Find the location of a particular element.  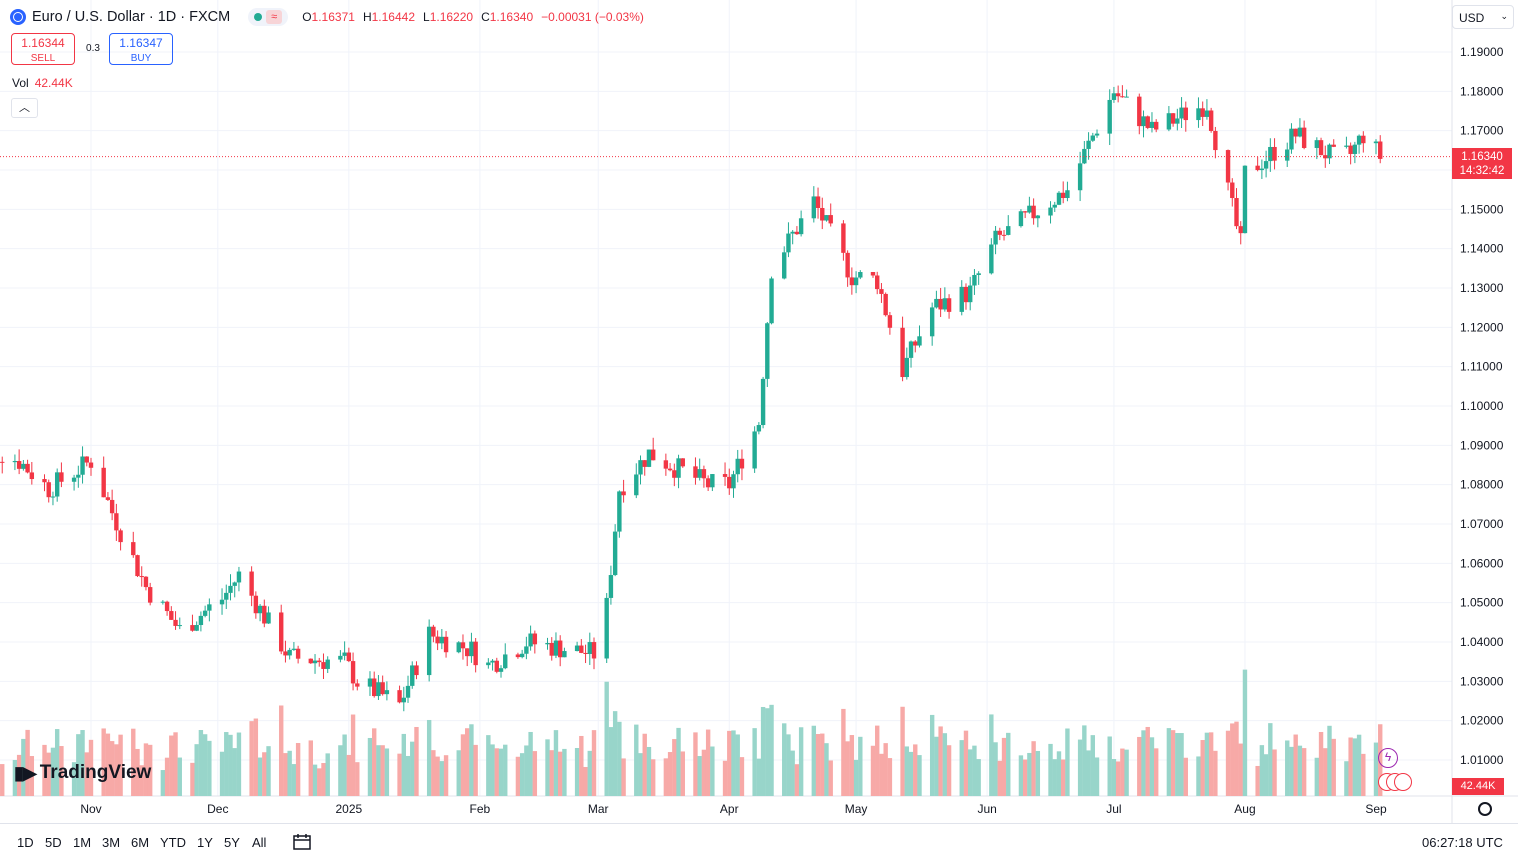

range-all: All is located at coordinates (259, 842).